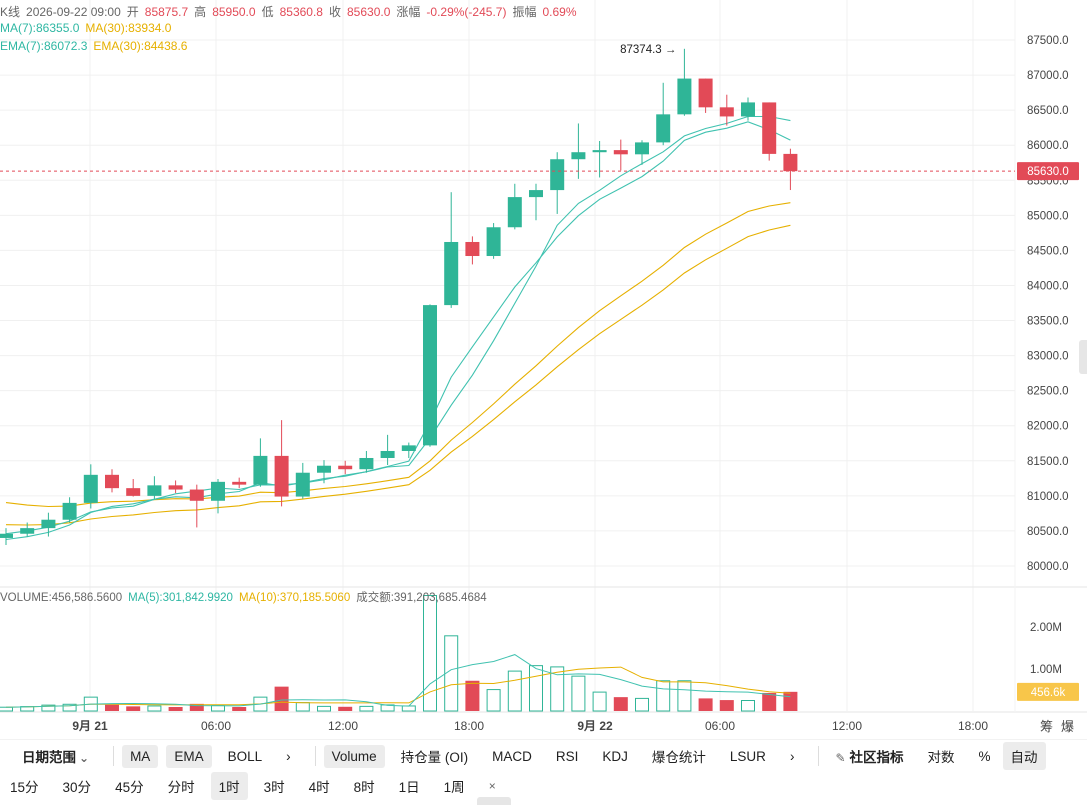 This screenshot has height=807, width=1087. I want to click on volline-value-1: MA(5):301,842.9920, so click(180, 598).